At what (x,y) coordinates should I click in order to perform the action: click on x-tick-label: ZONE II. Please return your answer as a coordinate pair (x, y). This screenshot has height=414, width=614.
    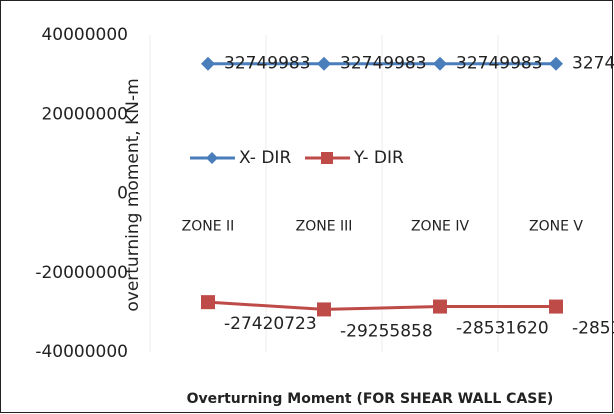
    Looking at the image, I should click on (208, 227).